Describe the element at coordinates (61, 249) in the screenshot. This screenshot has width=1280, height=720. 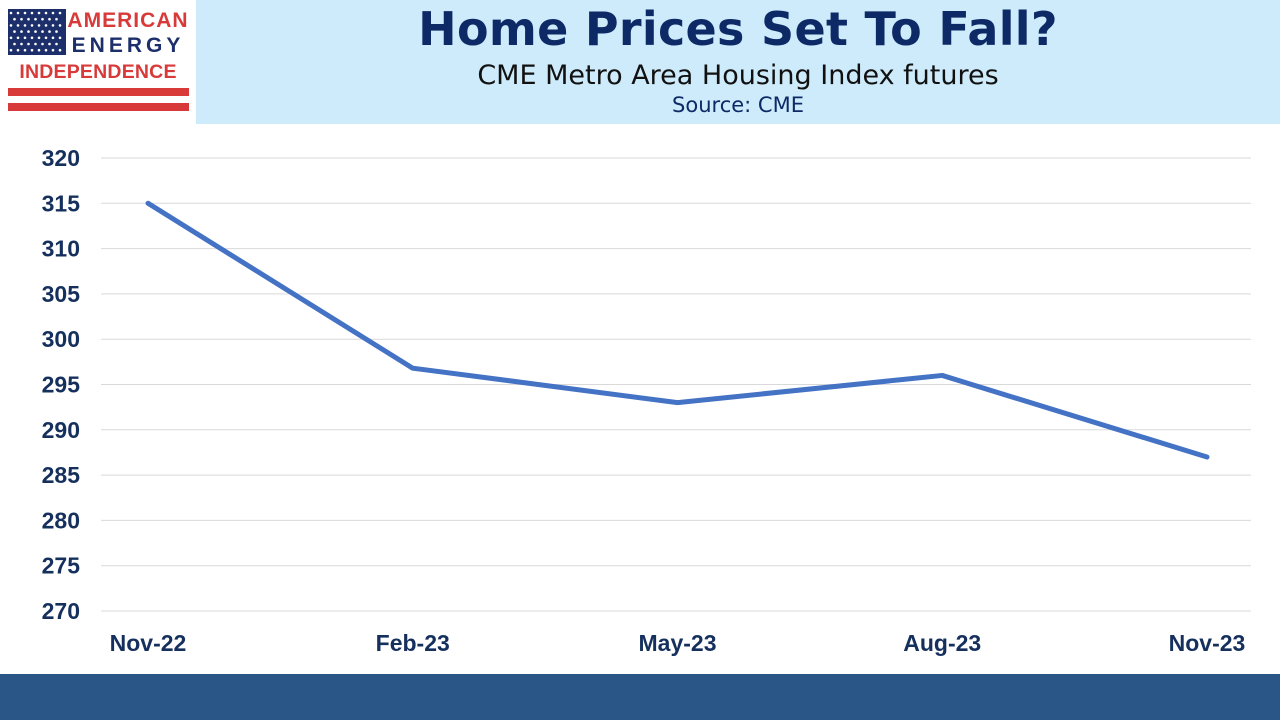
I see `y-tick-label: 310` at that location.